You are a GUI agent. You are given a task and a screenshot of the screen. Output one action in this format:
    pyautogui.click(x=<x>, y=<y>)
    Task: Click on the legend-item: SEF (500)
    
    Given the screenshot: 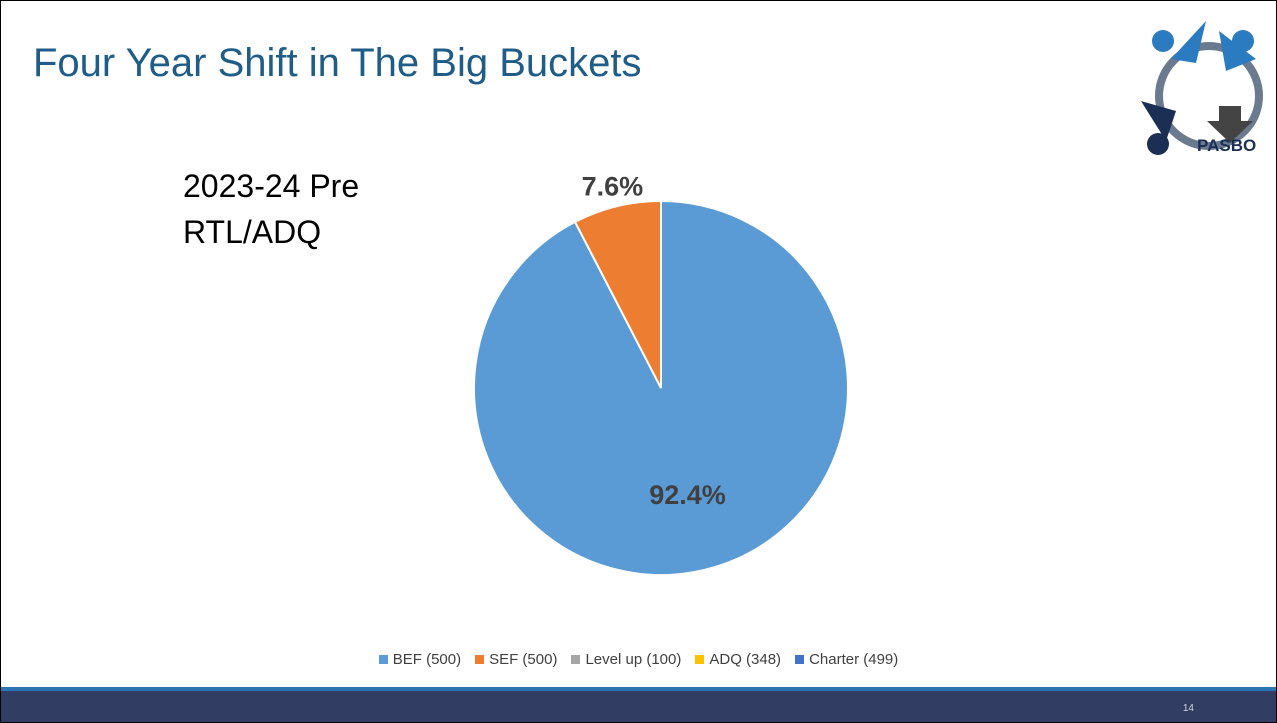 What is the action you would take?
    pyautogui.click(x=516, y=659)
    